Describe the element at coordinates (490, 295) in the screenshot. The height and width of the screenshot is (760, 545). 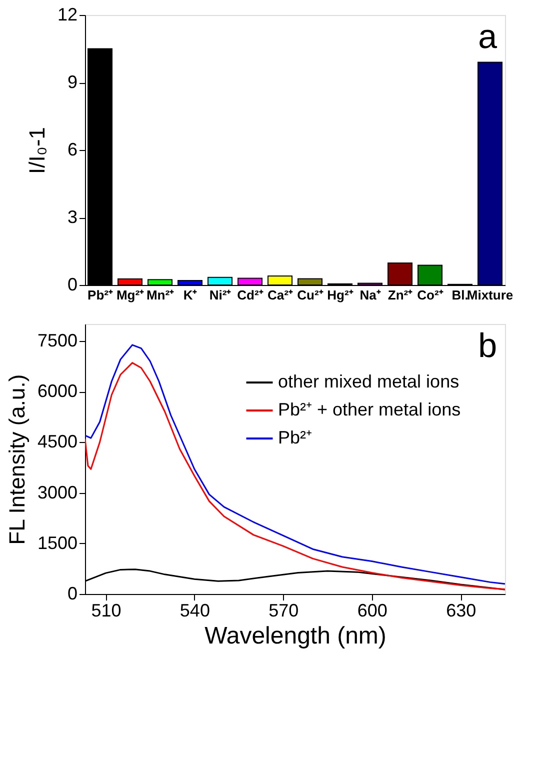
I see `x-tick-label: Mixture` at that location.